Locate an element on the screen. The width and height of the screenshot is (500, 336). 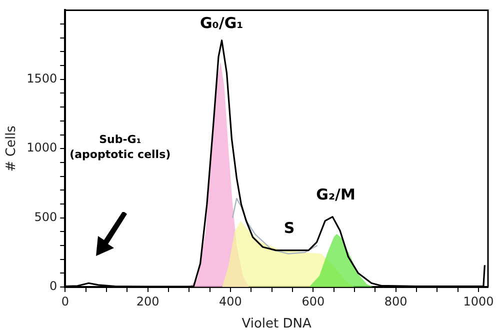
x-tick-label: 0 is located at coordinates (65, 301).